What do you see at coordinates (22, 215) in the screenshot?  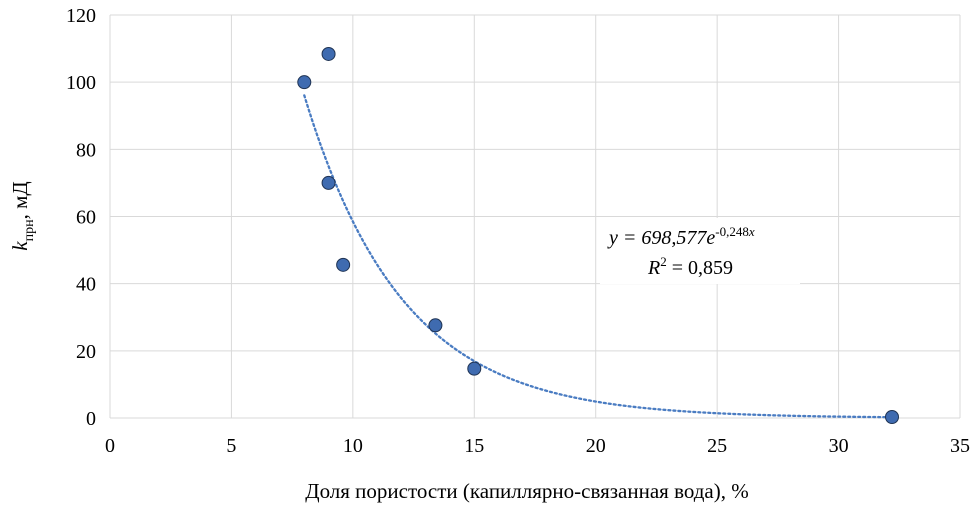 I see `y-axis-title: kпрн, мД` at bounding box center [22, 215].